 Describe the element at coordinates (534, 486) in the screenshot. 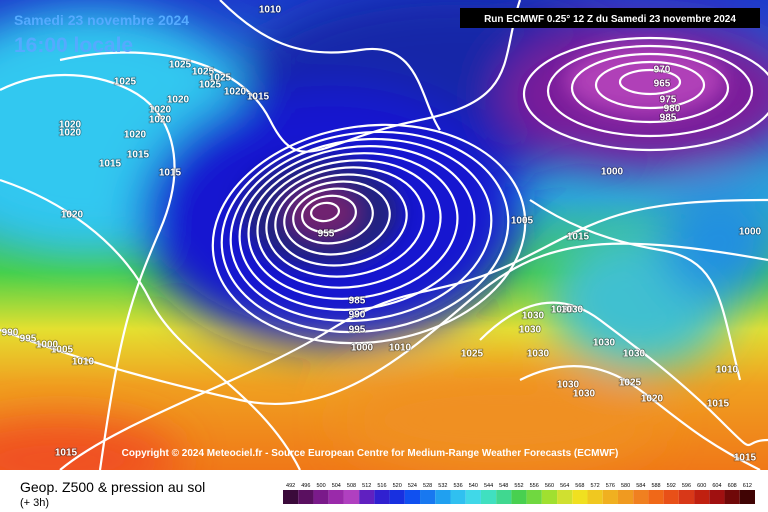

I see `colorbar-label: 556` at that location.